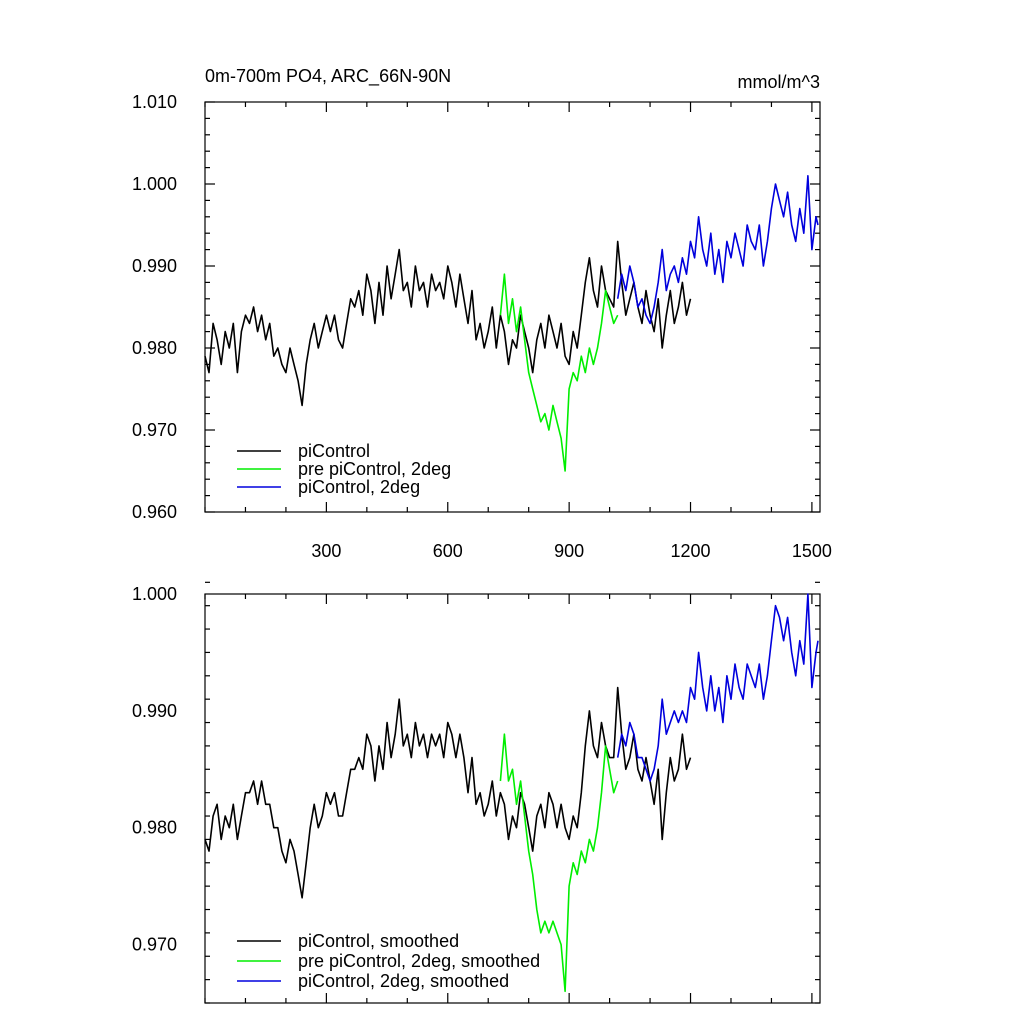 The width and height of the screenshot is (1024, 1024). What do you see at coordinates (154, 512) in the screenshot?
I see `y-tick-label: 0.960` at bounding box center [154, 512].